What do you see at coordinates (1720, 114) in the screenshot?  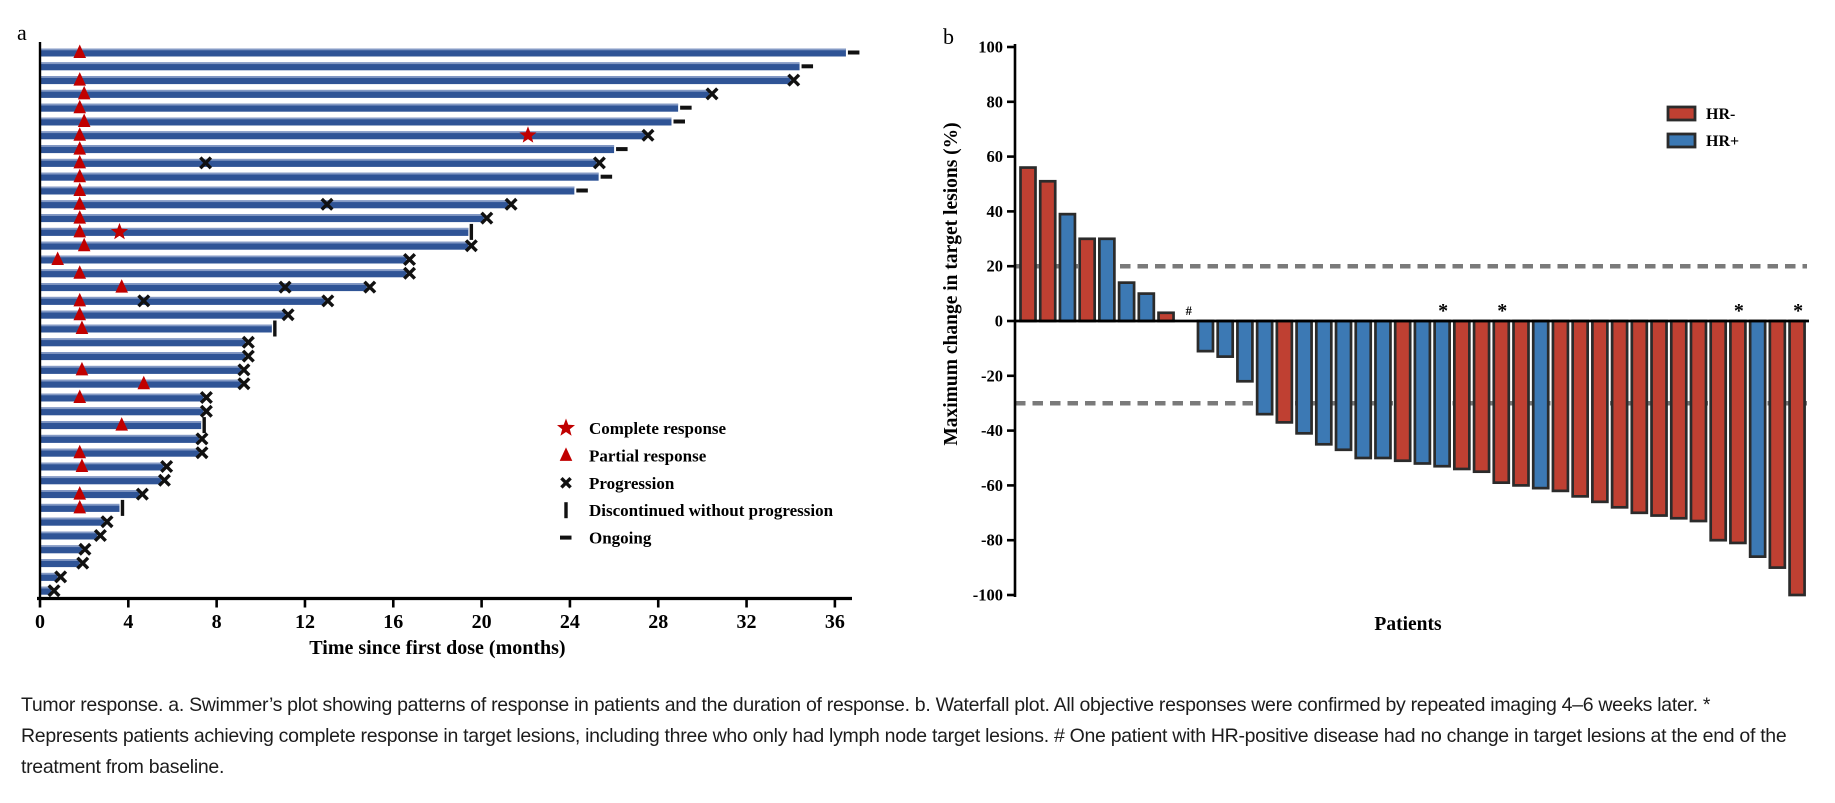 I see `legend-label: HR-` at bounding box center [1720, 114].